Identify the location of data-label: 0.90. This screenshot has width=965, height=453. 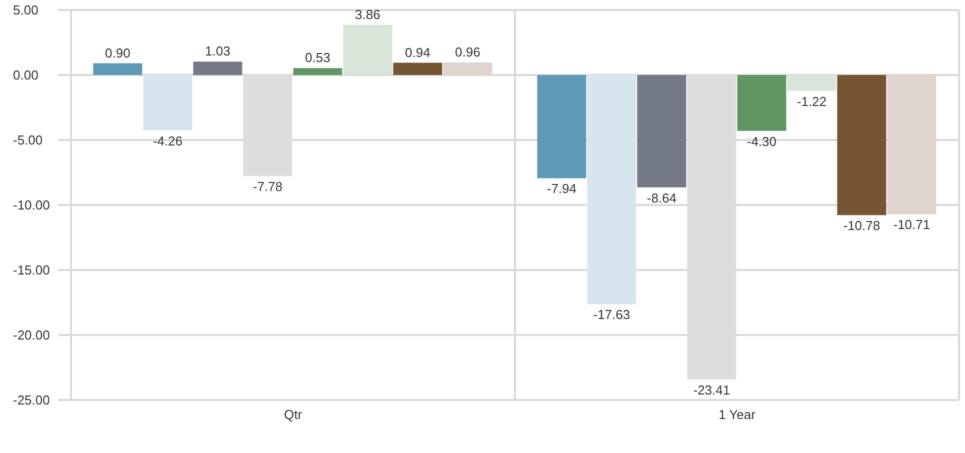
(117, 52).